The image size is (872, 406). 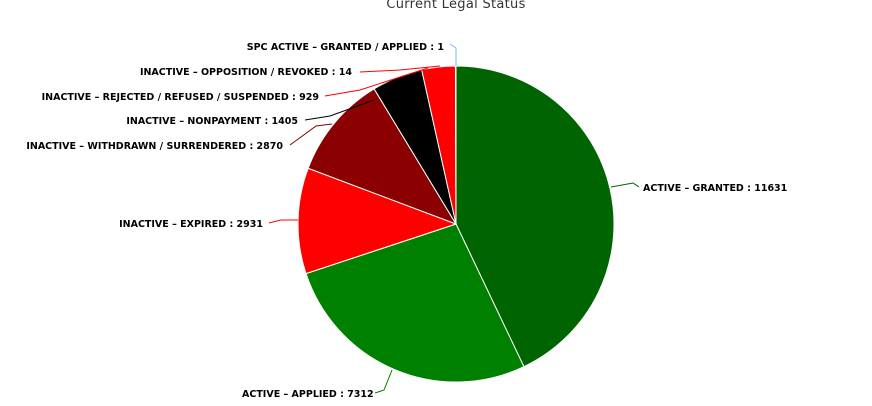 What do you see at coordinates (400, 69) in the screenshot?
I see `connector-inactive-opposition-revoked` at bounding box center [400, 69].